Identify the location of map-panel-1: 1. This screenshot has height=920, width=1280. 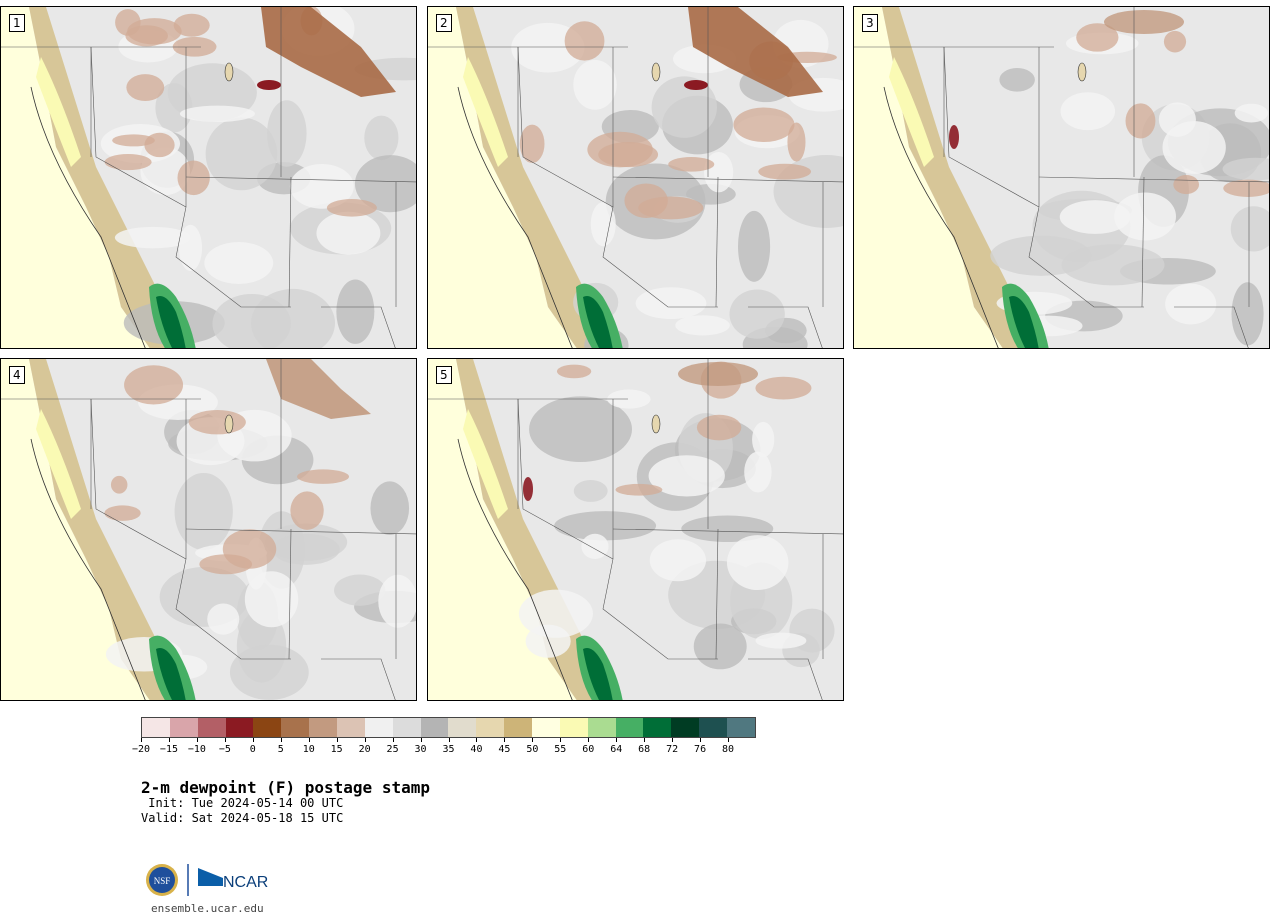
(208, 177).